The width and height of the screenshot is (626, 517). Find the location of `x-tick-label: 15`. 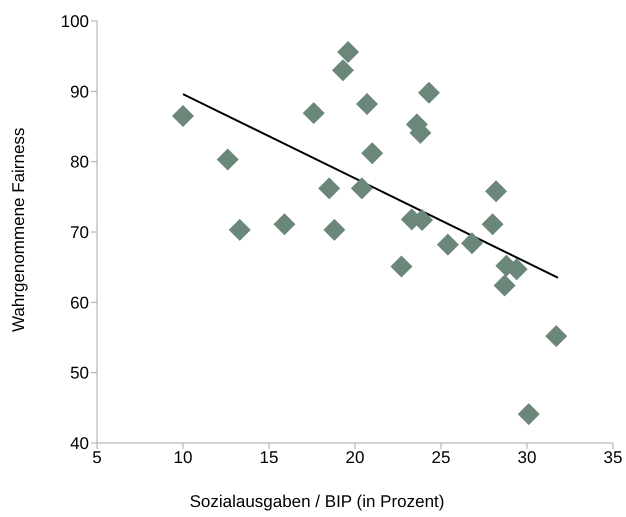

x-tick-label: 15 is located at coordinates (269, 458).